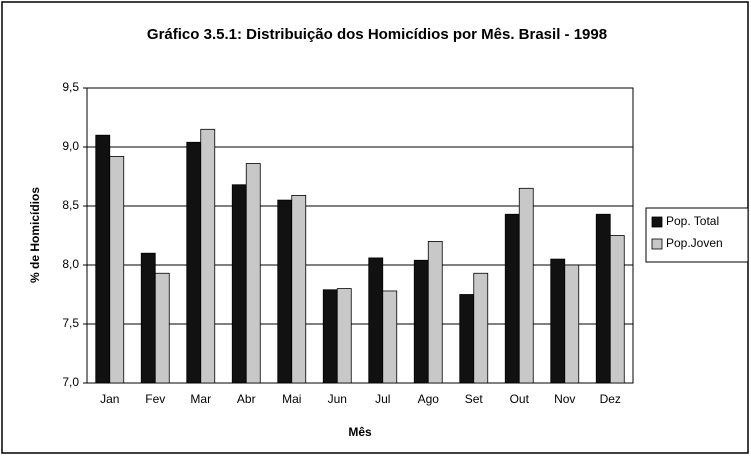 This screenshot has width=751, height=456. I want to click on legend-label: Pop. Total, so click(692, 221).